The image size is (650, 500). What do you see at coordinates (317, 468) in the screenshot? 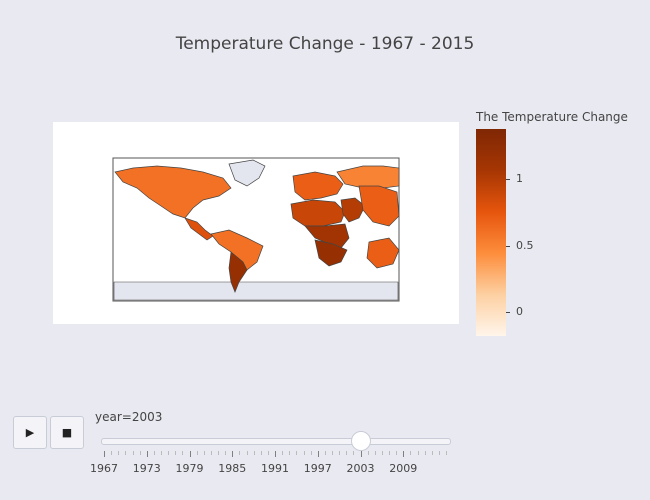
I see `slider-tick-label: 1997` at bounding box center [317, 468].